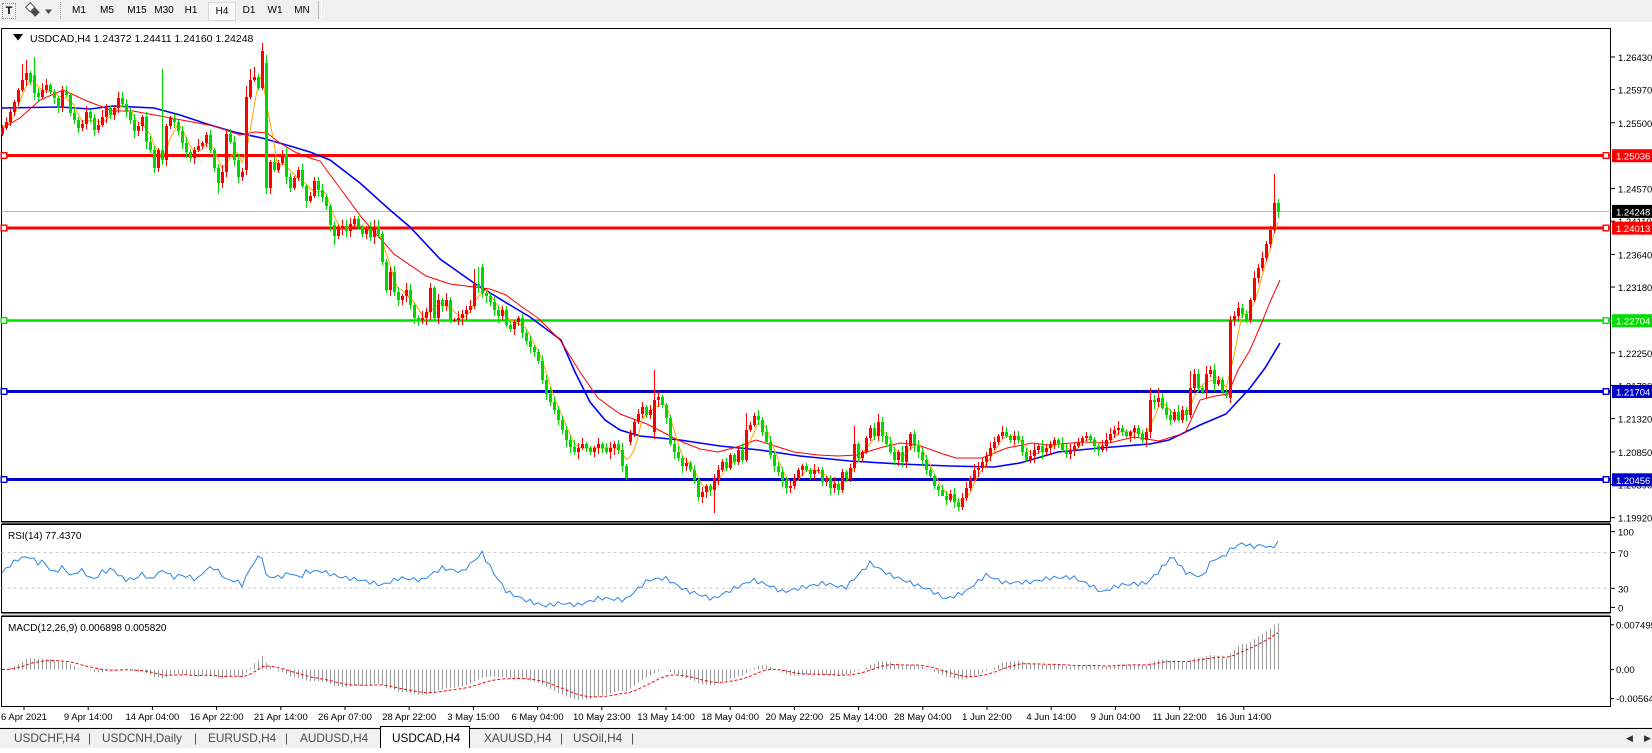 This screenshot has width=1652, height=753. I want to click on svg-text: 1.24570, so click(1635, 190).